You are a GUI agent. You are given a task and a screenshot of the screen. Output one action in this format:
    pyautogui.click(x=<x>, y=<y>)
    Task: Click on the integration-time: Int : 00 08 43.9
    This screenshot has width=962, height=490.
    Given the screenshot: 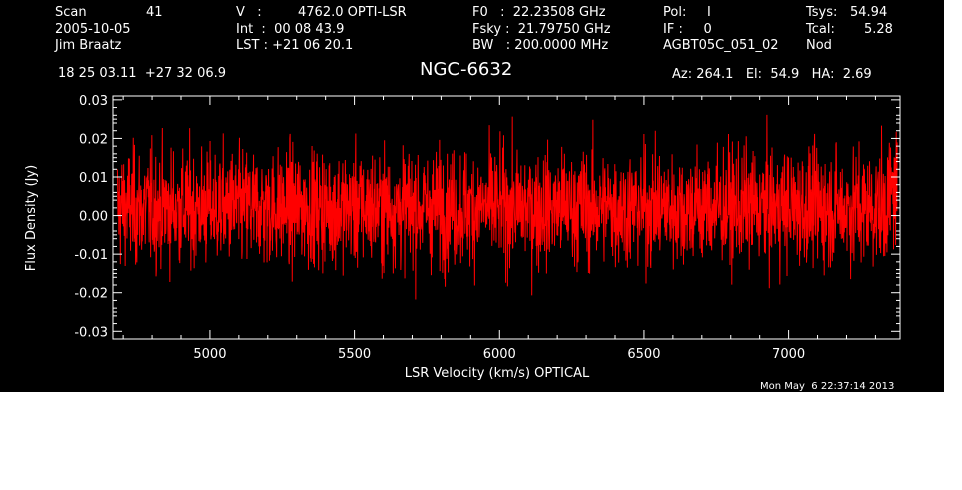 What is the action you would take?
    pyautogui.click(x=290, y=29)
    